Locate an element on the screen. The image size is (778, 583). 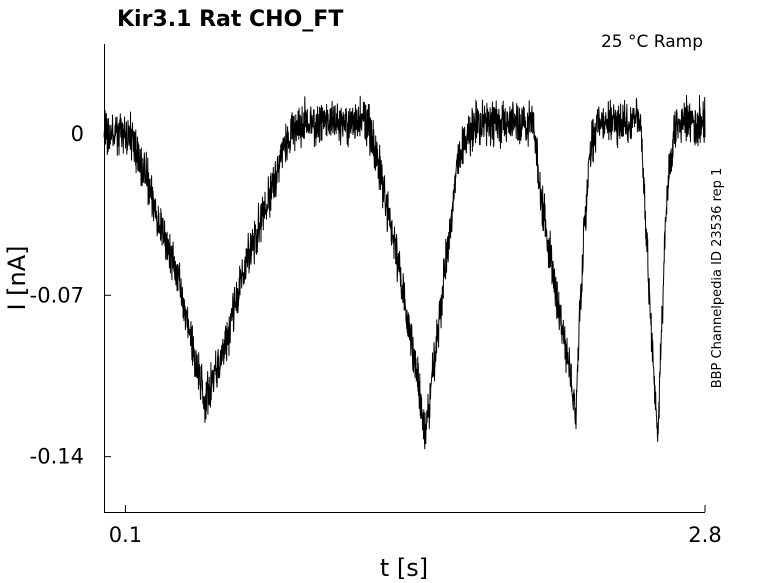
x-tick-label: 2.8 is located at coordinates (704, 535).